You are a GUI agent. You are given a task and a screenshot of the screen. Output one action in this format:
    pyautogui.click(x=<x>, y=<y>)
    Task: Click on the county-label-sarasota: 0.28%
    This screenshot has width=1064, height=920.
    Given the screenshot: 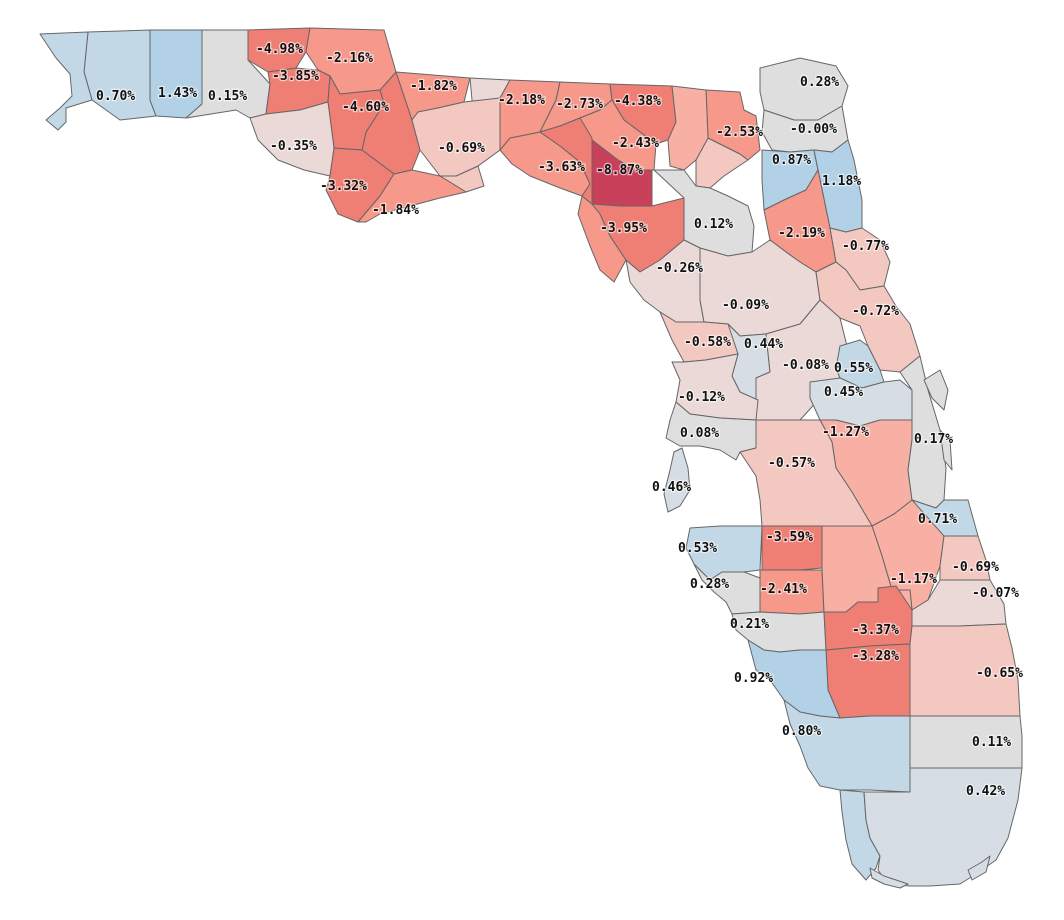 What is the action you would take?
    pyautogui.click(x=709, y=584)
    